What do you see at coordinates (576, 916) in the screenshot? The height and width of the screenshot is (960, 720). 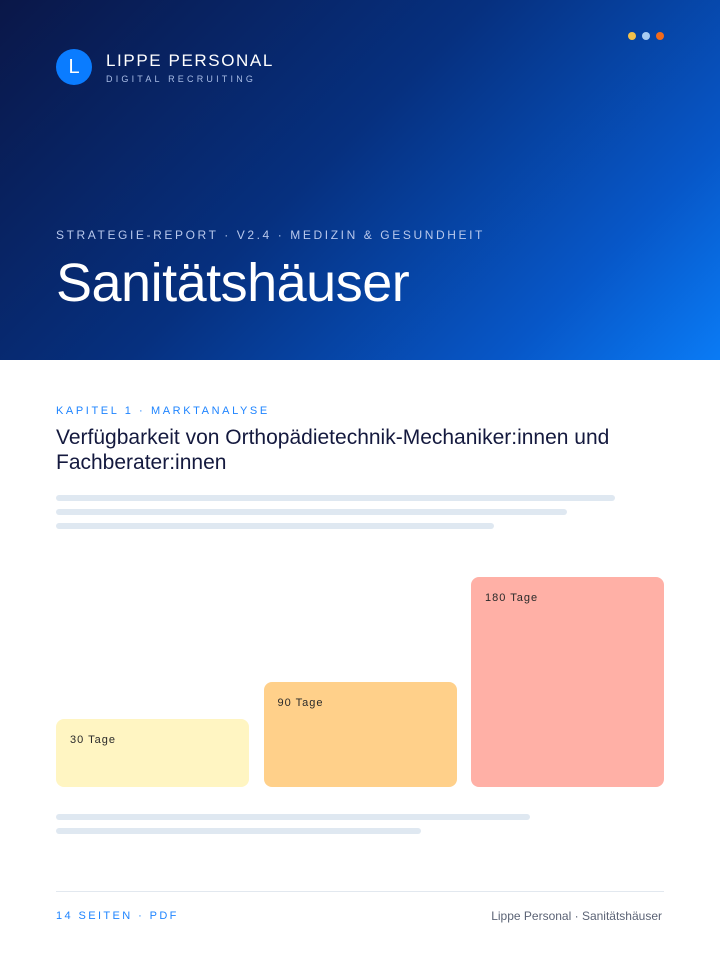 I see `footer-credit: Lippe Personal · Sanitätshäuser` at bounding box center [576, 916].